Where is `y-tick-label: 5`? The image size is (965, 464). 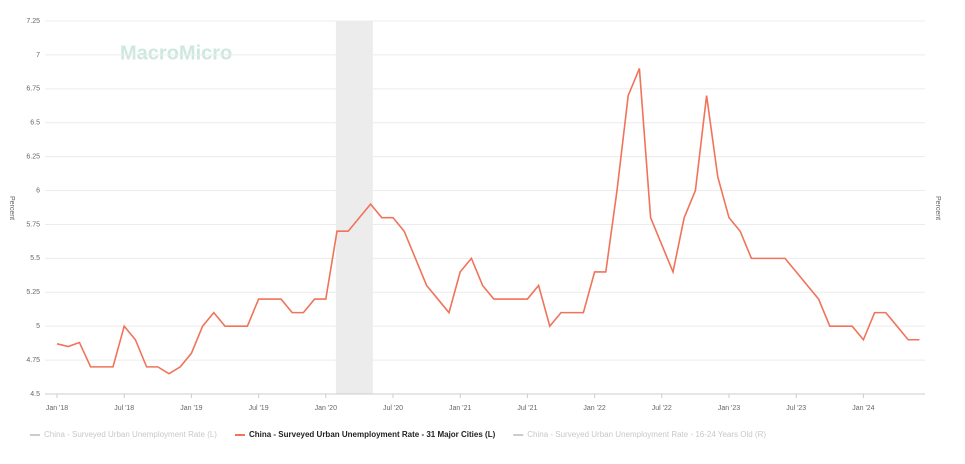
y-tick-label: 5 is located at coordinates (38, 326).